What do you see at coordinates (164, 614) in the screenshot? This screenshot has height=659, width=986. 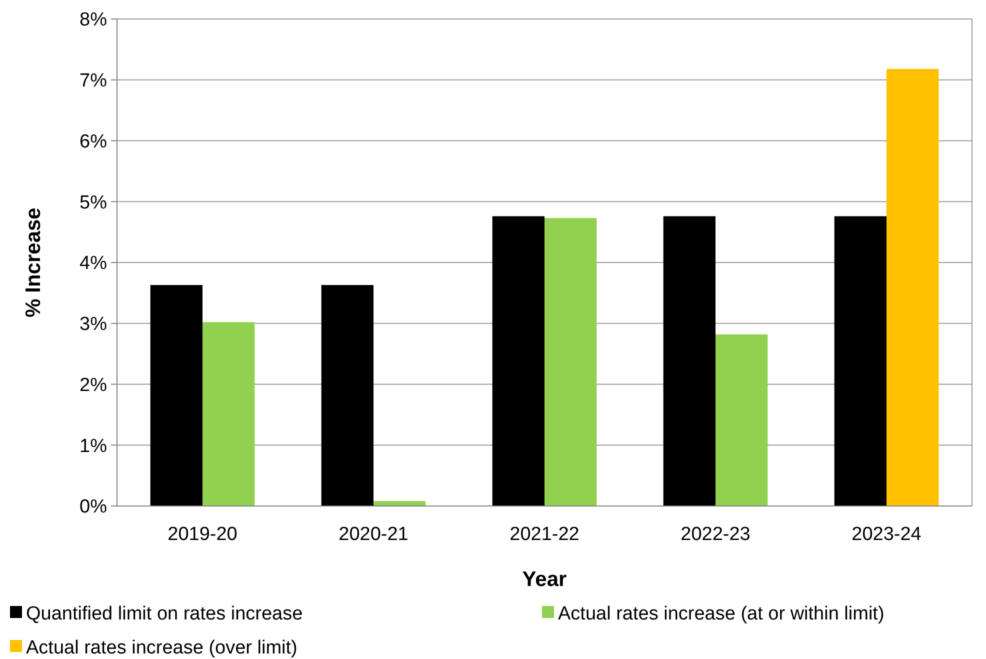 I see `legend-label: Quantified limit on rates increase` at bounding box center [164, 614].